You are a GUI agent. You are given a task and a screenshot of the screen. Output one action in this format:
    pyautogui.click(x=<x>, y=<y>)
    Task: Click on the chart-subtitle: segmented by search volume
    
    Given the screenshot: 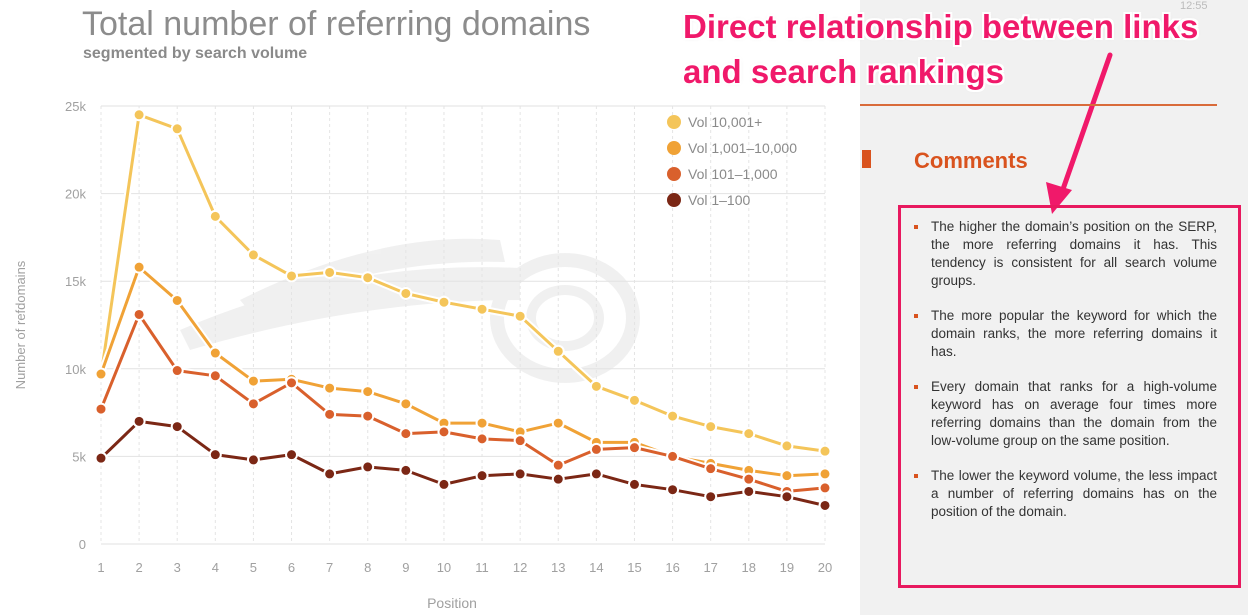 What is the action you would take?
    pyautogui.click(x=195, y=53)
    